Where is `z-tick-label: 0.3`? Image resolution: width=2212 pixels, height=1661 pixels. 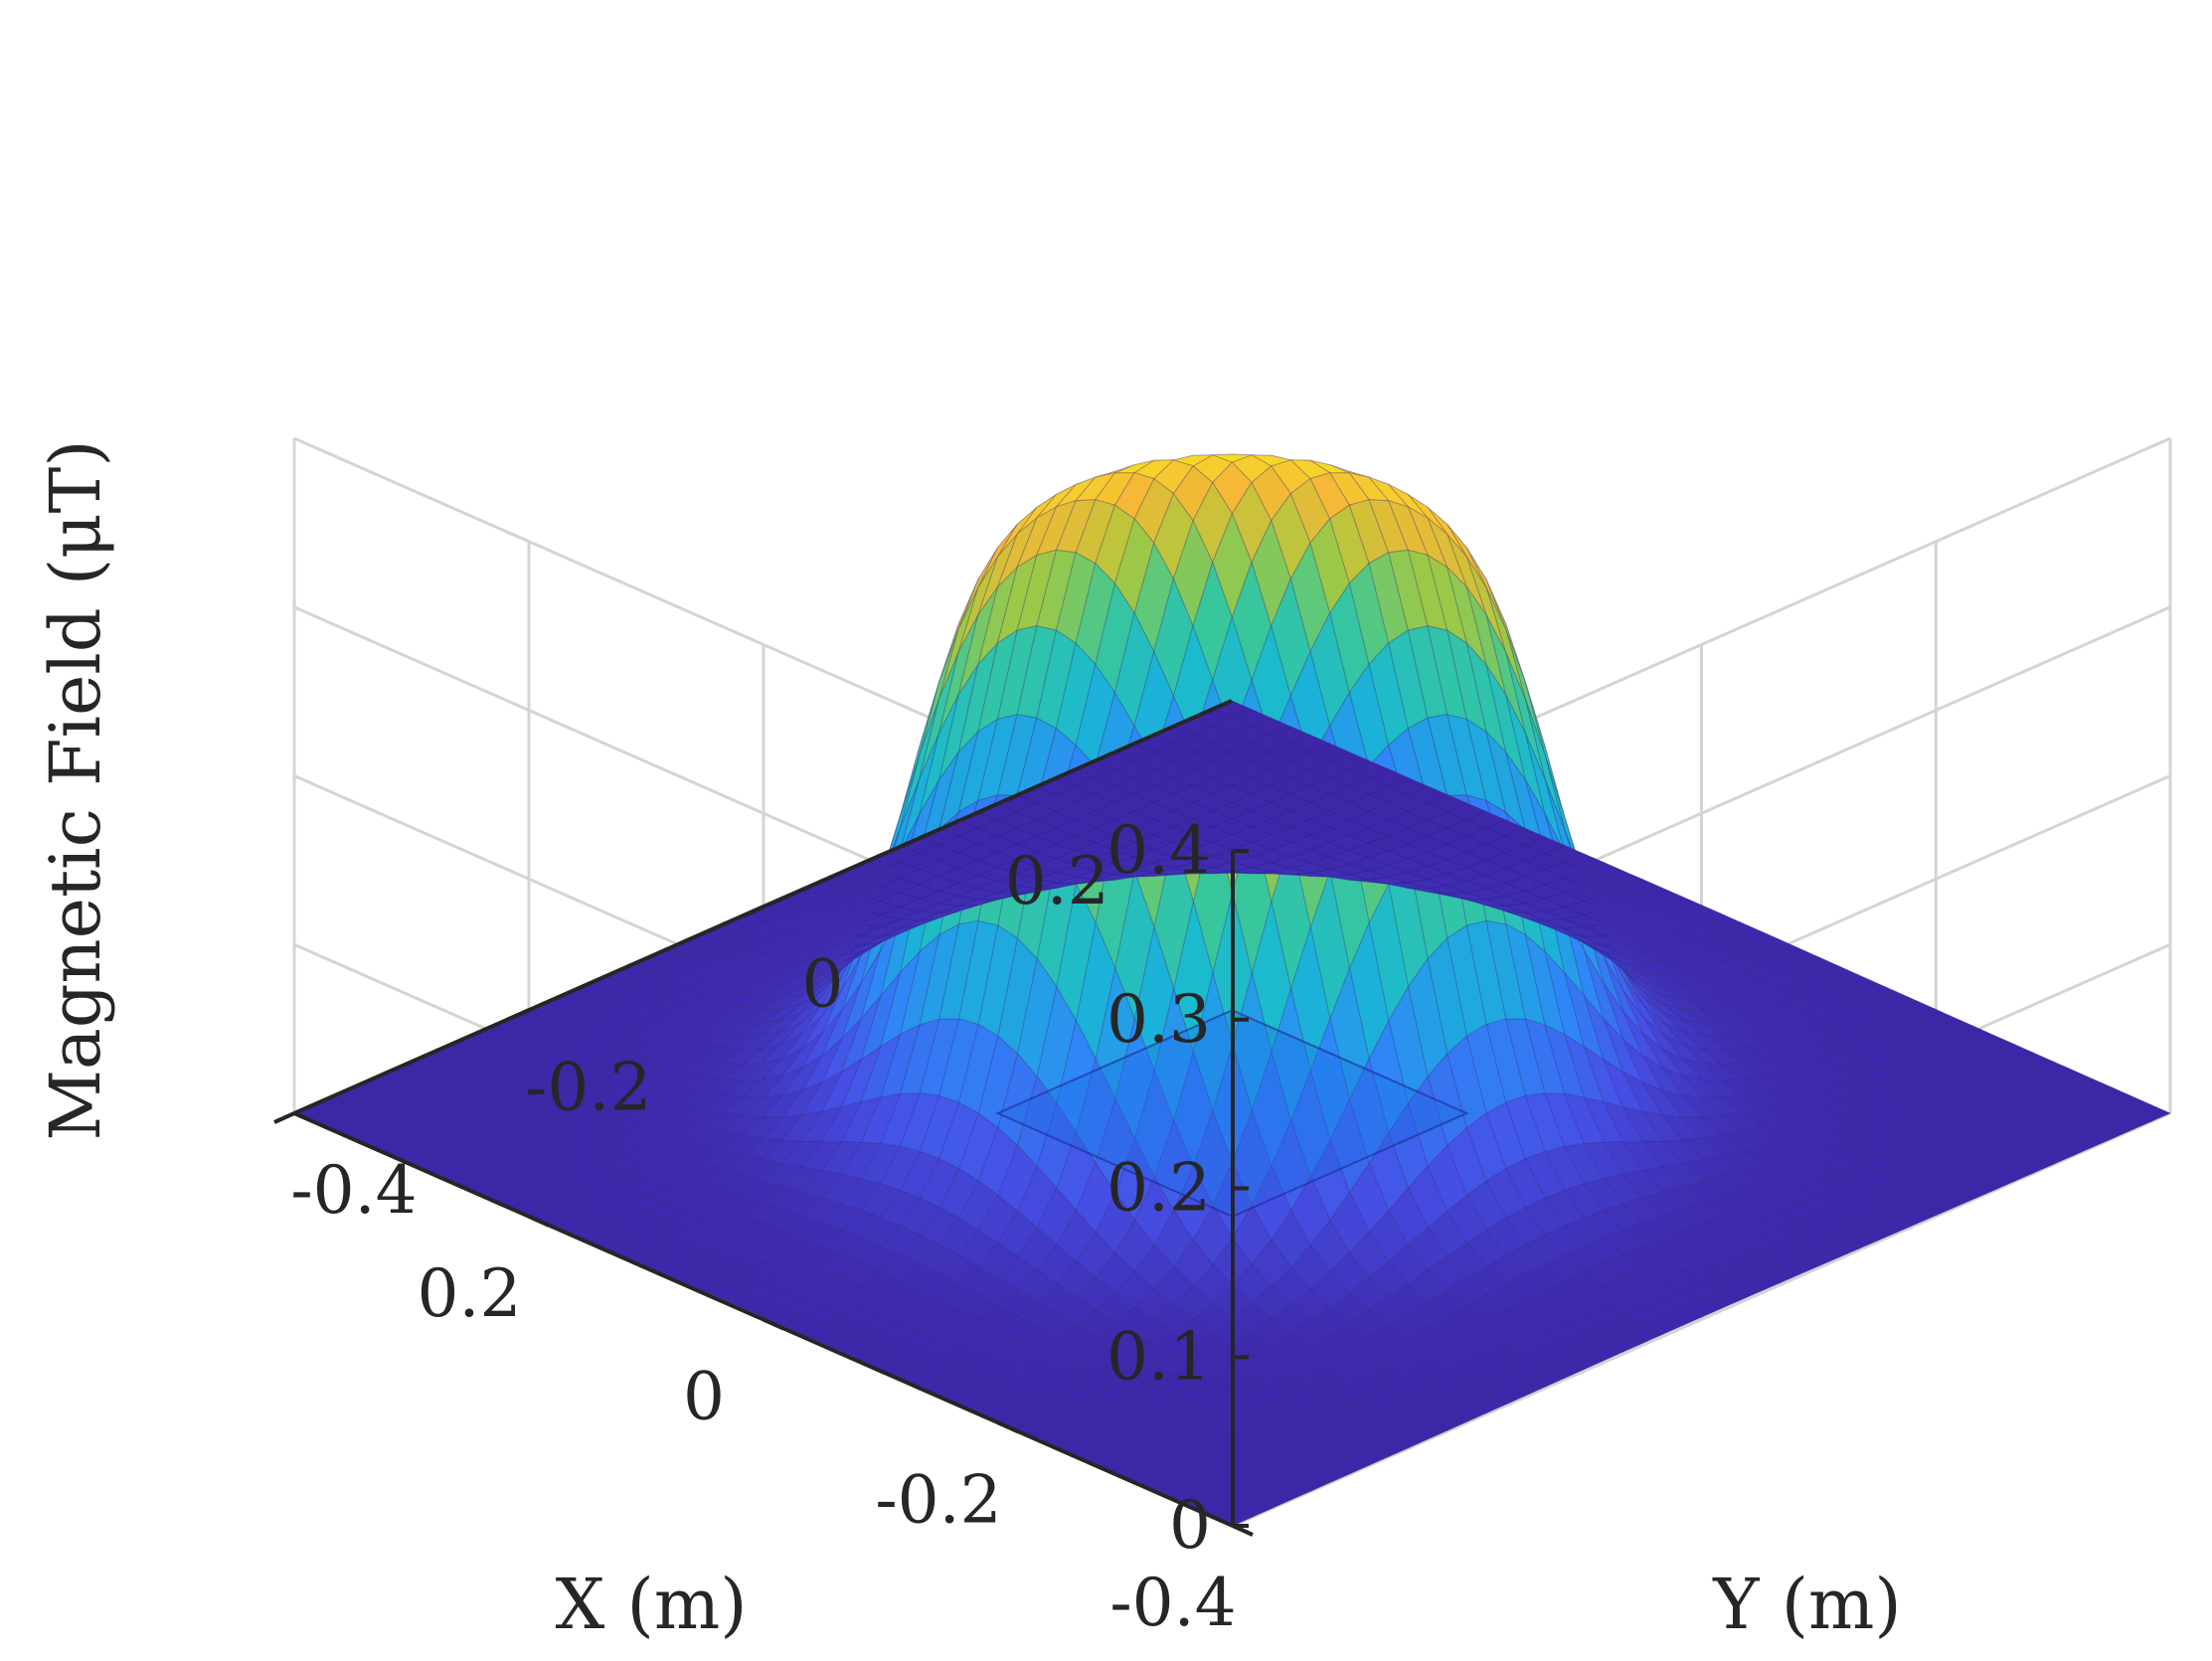 z-tick-label: 0.3 is located at coordinates (1158, 1019).